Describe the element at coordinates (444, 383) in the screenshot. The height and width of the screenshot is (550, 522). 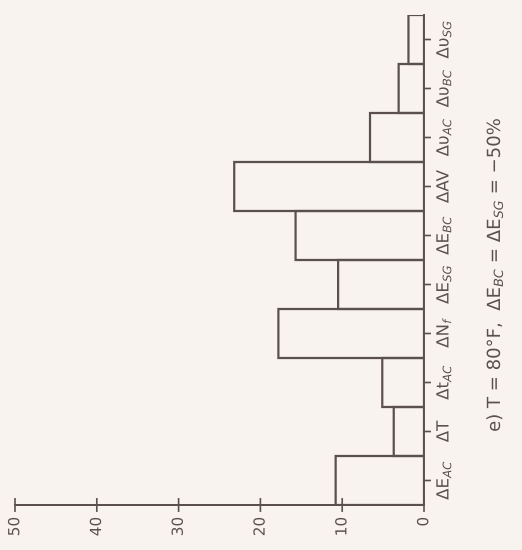
I see `y-tick-label: Δt$_{AC}$` at that location.